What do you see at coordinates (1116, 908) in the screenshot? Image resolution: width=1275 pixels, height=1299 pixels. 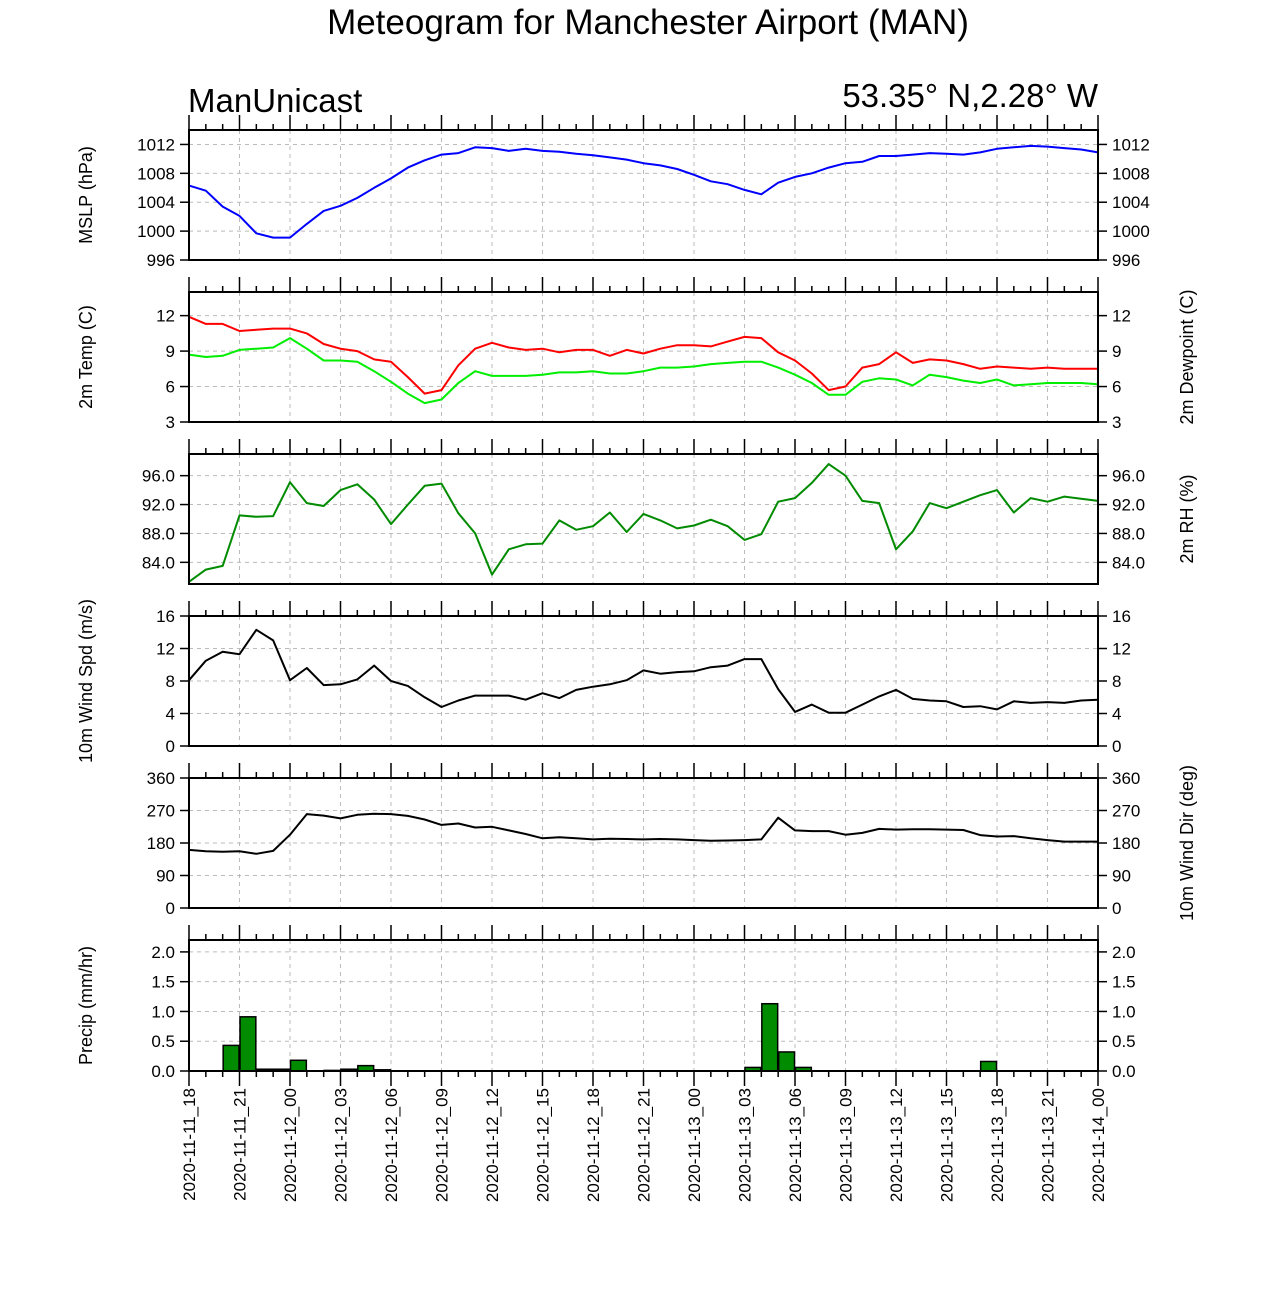 I see `tick-label-right: 0` at bounding box center [1116, 908].